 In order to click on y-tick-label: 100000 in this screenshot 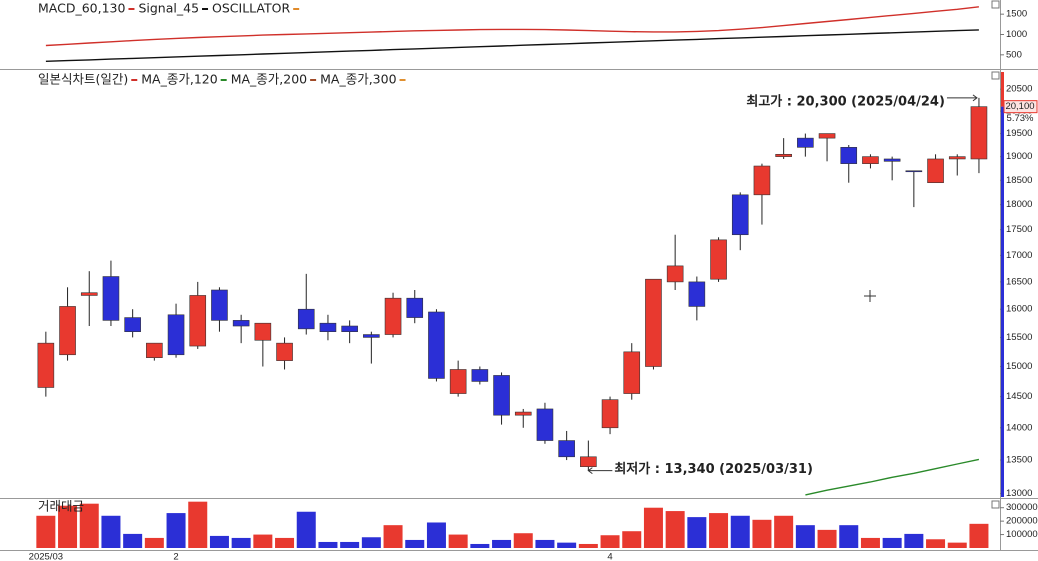, I will do `click(1022, 534)`.